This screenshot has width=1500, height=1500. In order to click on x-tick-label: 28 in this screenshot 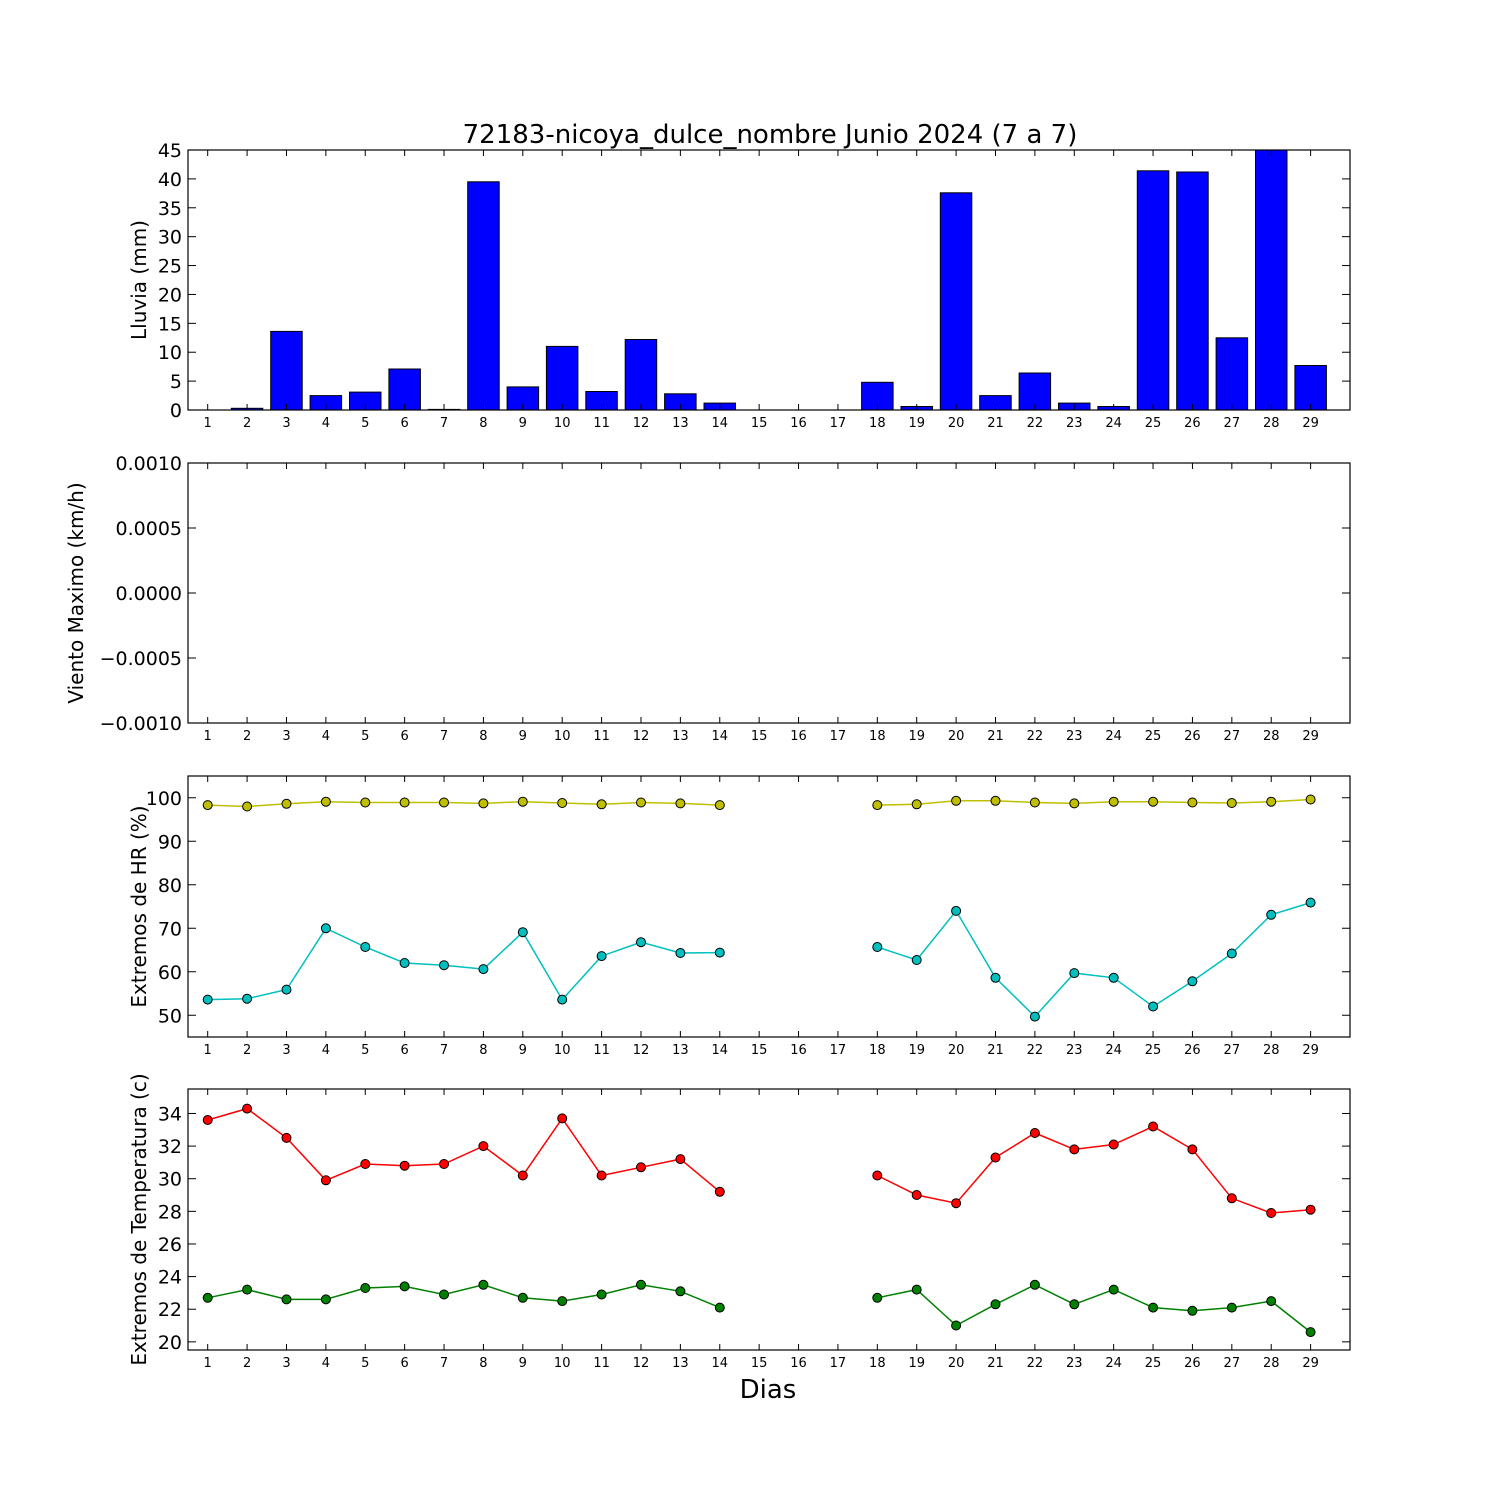, I will do `click(1271, 1050)`.